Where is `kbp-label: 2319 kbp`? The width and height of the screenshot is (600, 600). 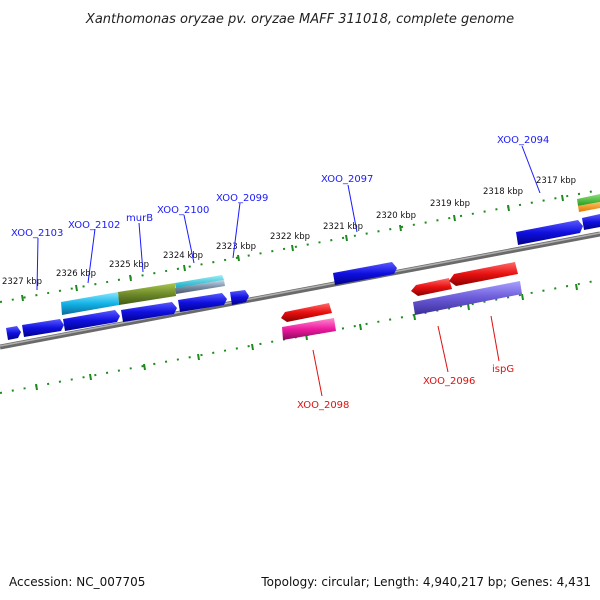
kbp-label: 2319 kbp is located at coordinates (450, 204).